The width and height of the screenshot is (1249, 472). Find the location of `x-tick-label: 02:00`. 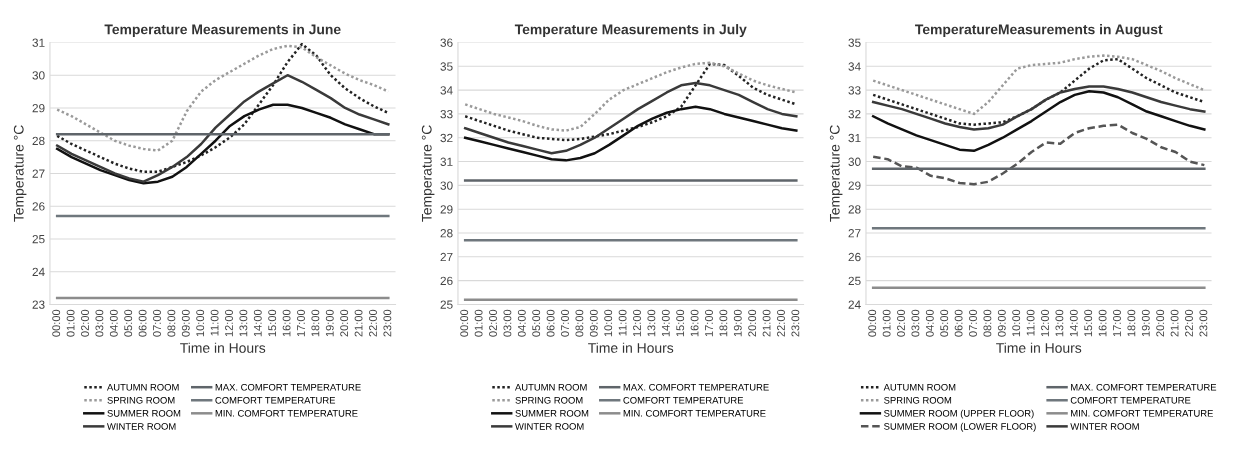

x-tick-label: 02:00 is located at coordinates (85, 323).